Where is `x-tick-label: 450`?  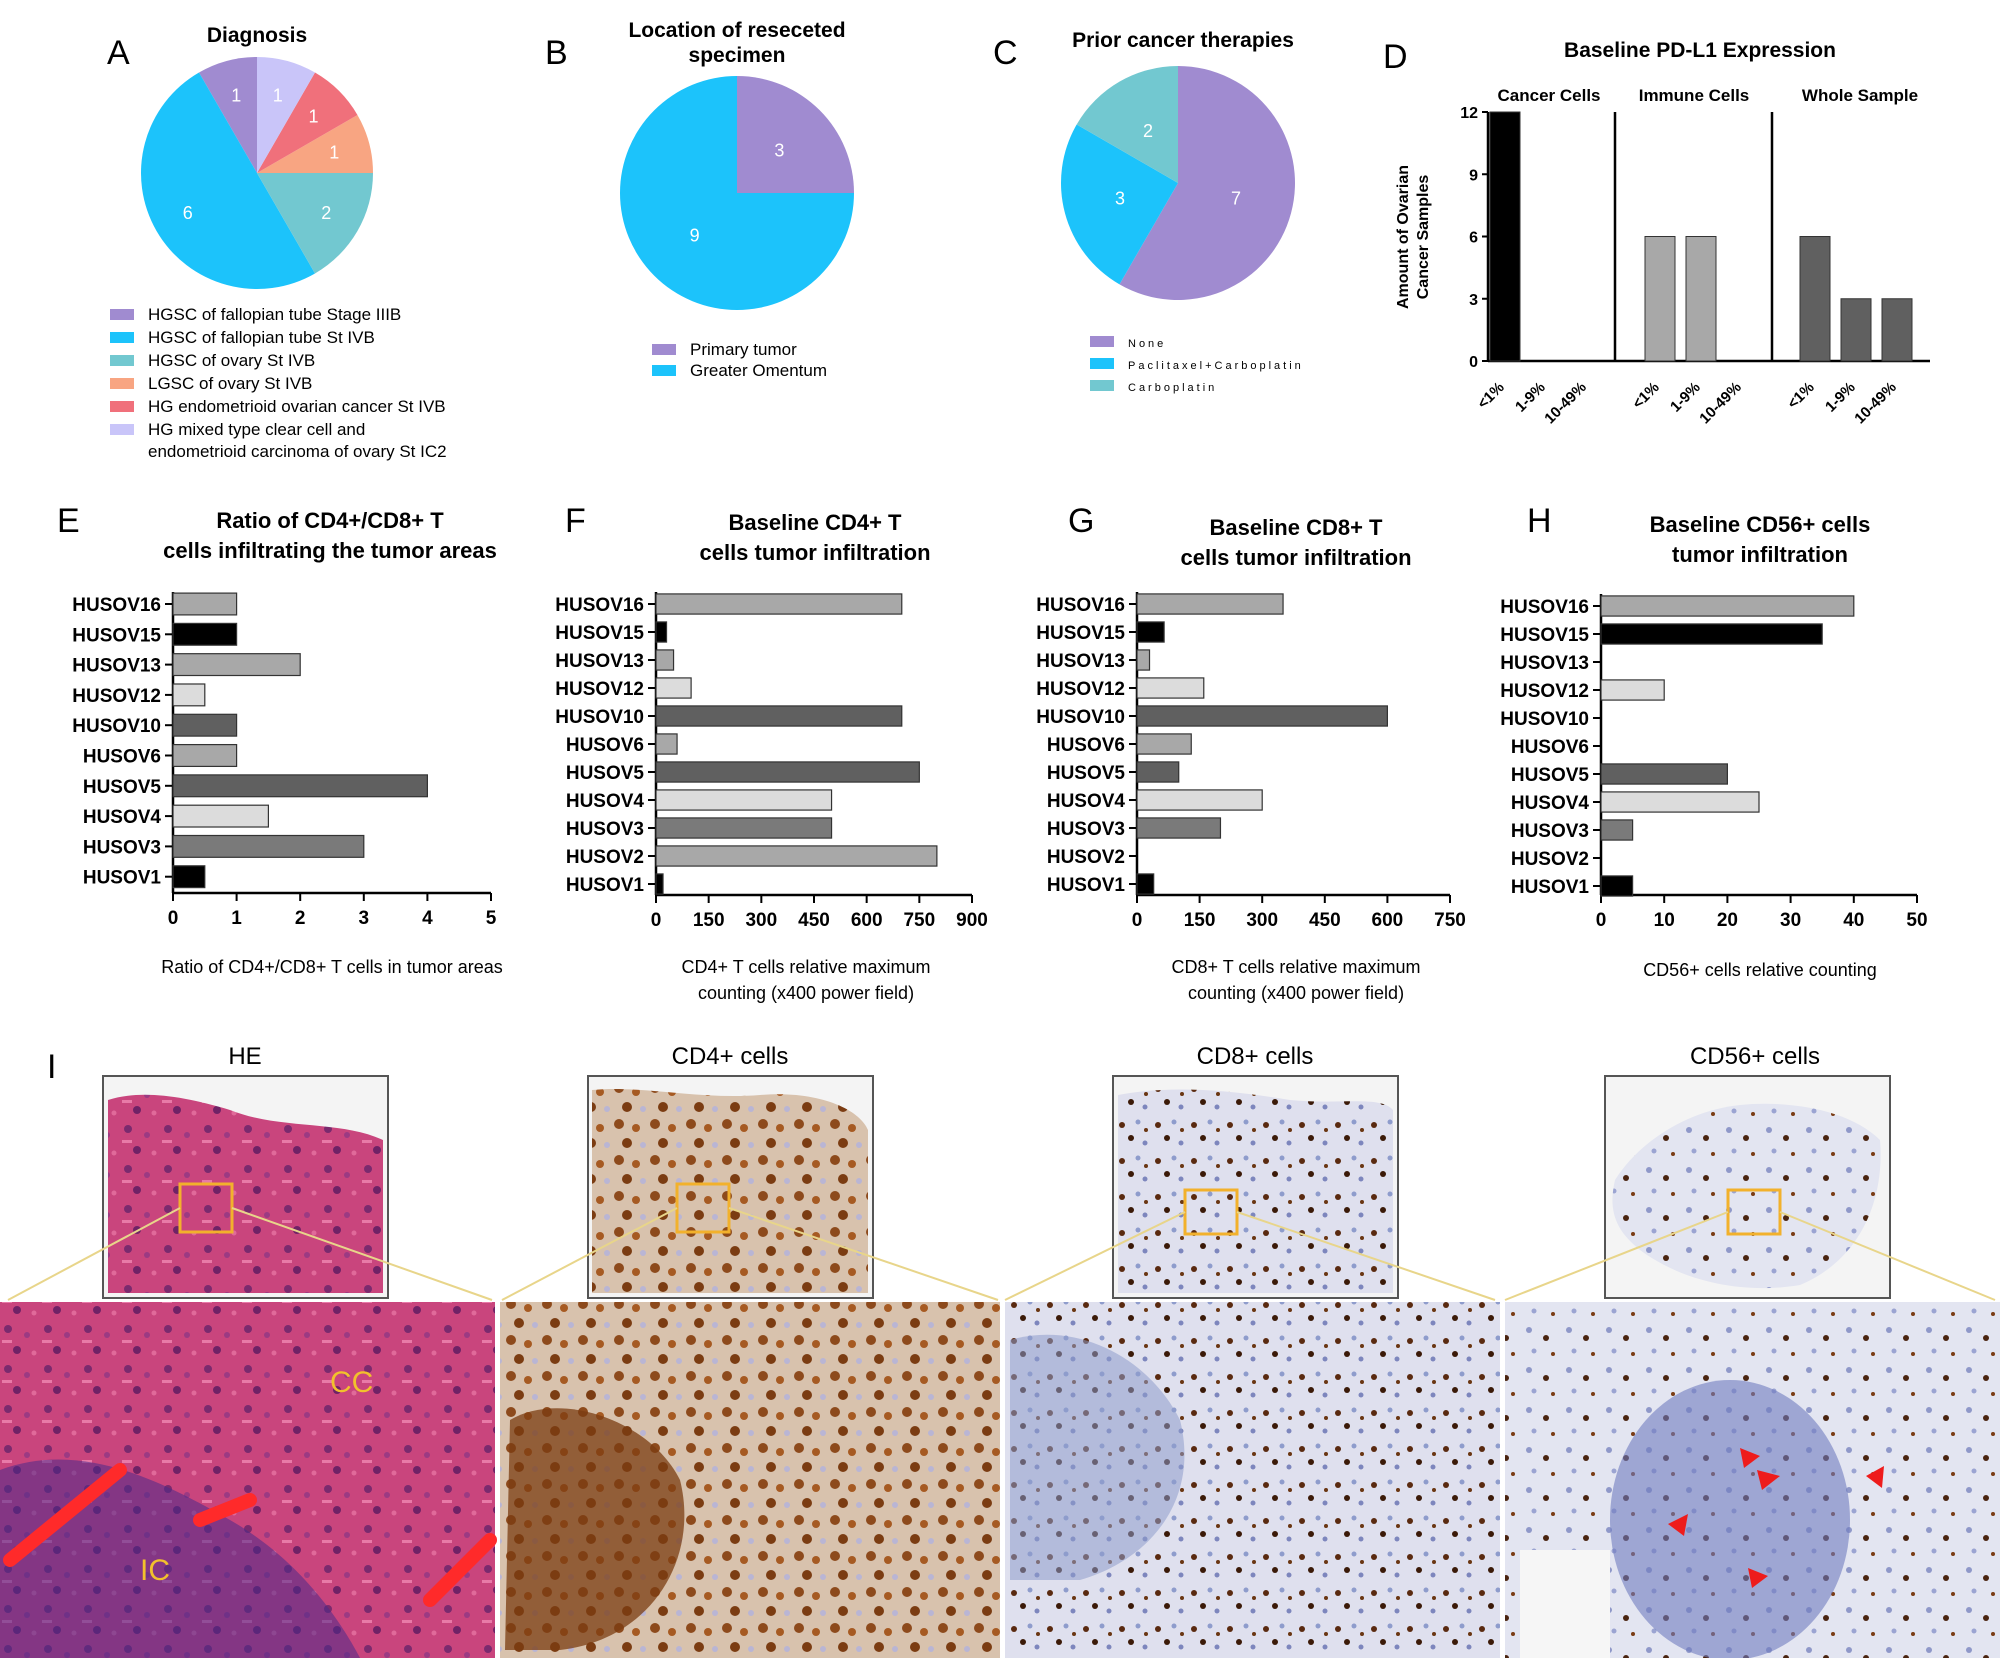 x-tick-label: 450 is located at coordinates (814, 920).